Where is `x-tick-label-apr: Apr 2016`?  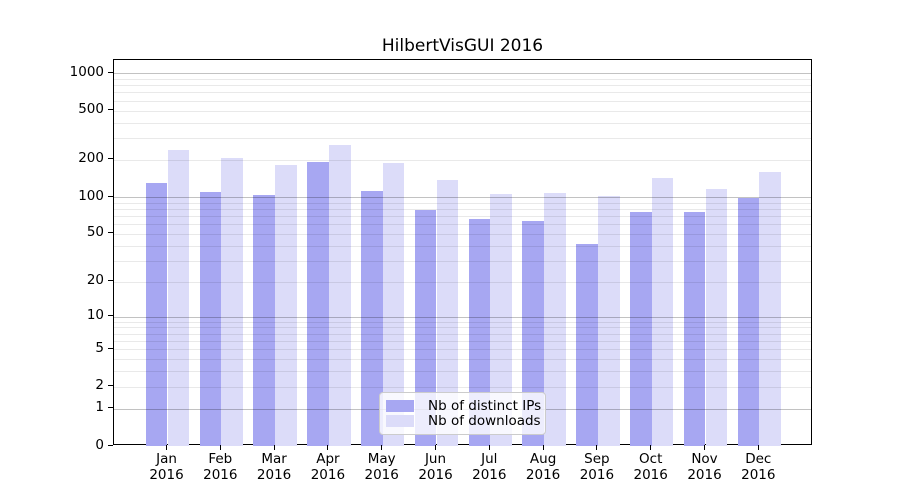
x-tick-label-apr: Apr 2016 is located at coordinates (328, 467).